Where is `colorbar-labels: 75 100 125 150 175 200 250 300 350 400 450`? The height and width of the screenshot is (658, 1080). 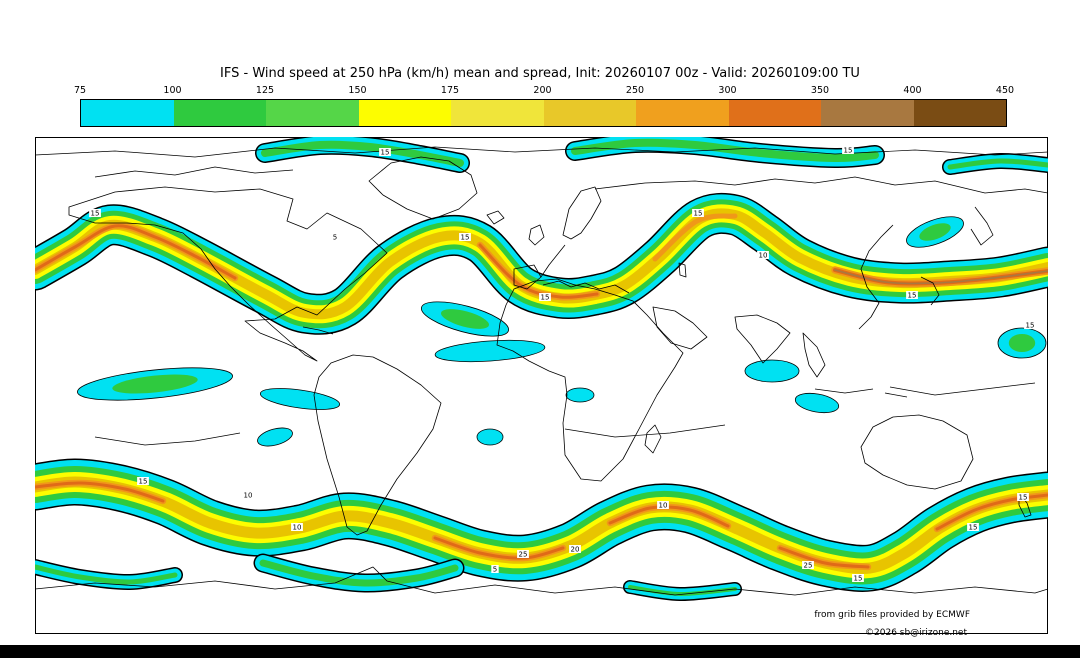 colorbar-labels: 75 100 125 150 175 200 250 300 350 400 450 is located at coordinates (544, 91).